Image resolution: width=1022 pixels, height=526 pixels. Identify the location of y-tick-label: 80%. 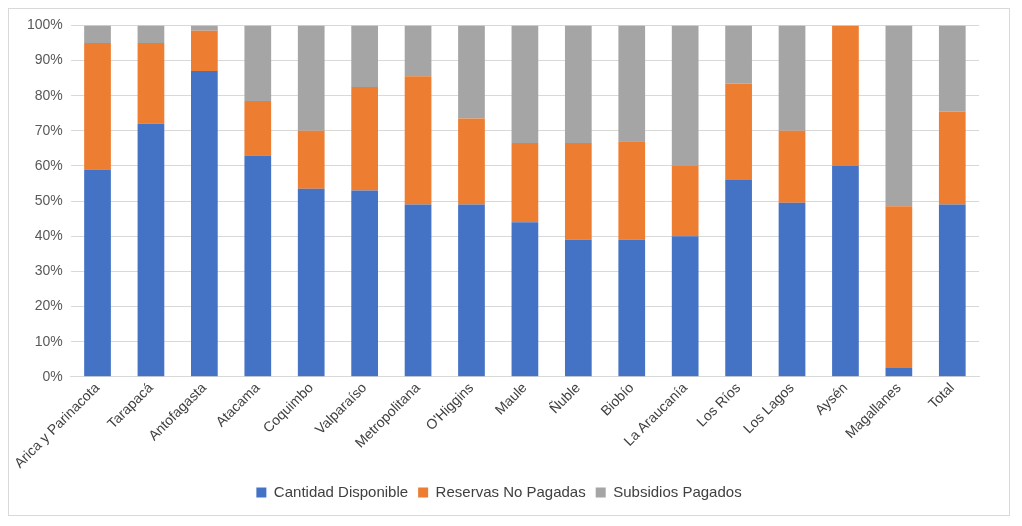
(48, 94).